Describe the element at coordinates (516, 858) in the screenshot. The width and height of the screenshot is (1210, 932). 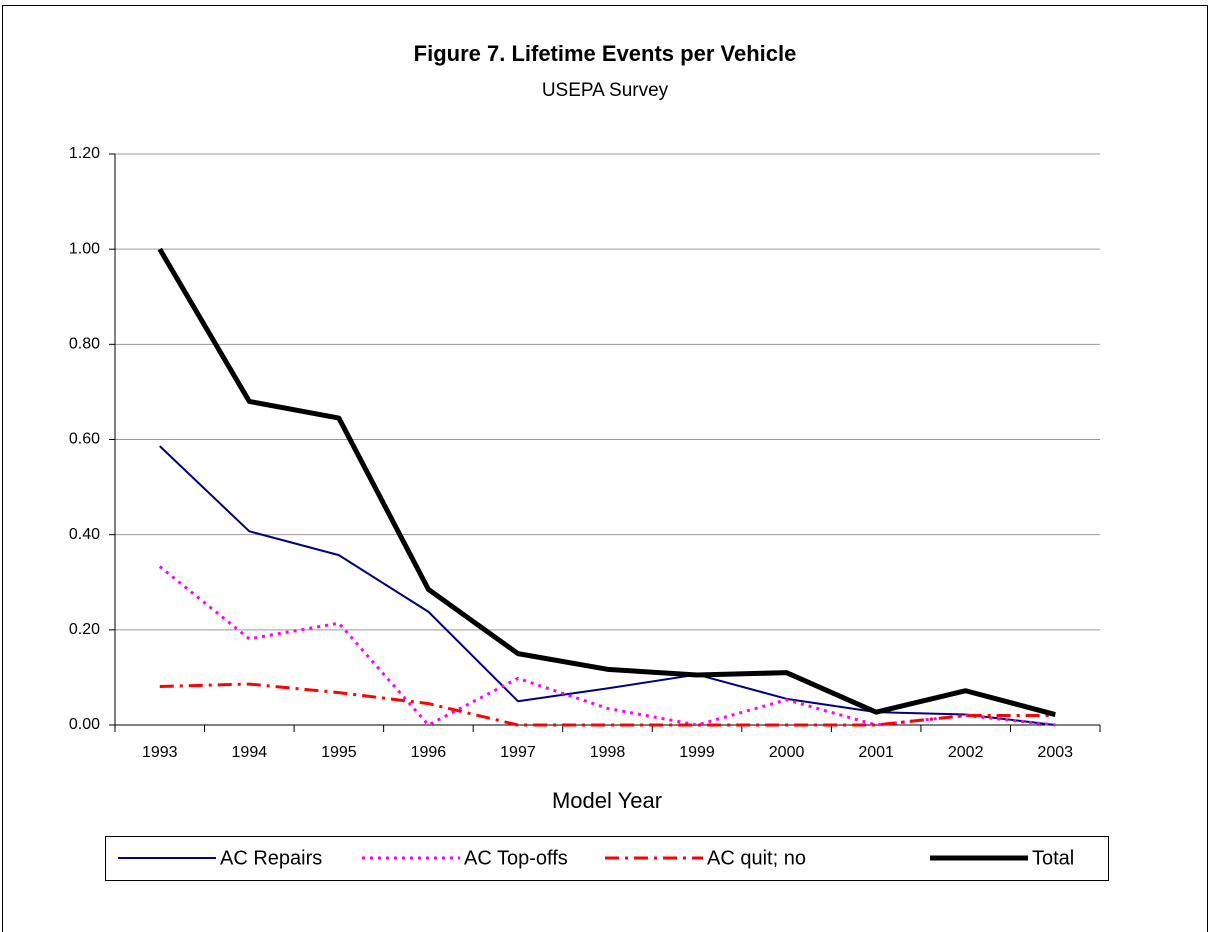
I see `legend-label: AC Top-offs` at that location.